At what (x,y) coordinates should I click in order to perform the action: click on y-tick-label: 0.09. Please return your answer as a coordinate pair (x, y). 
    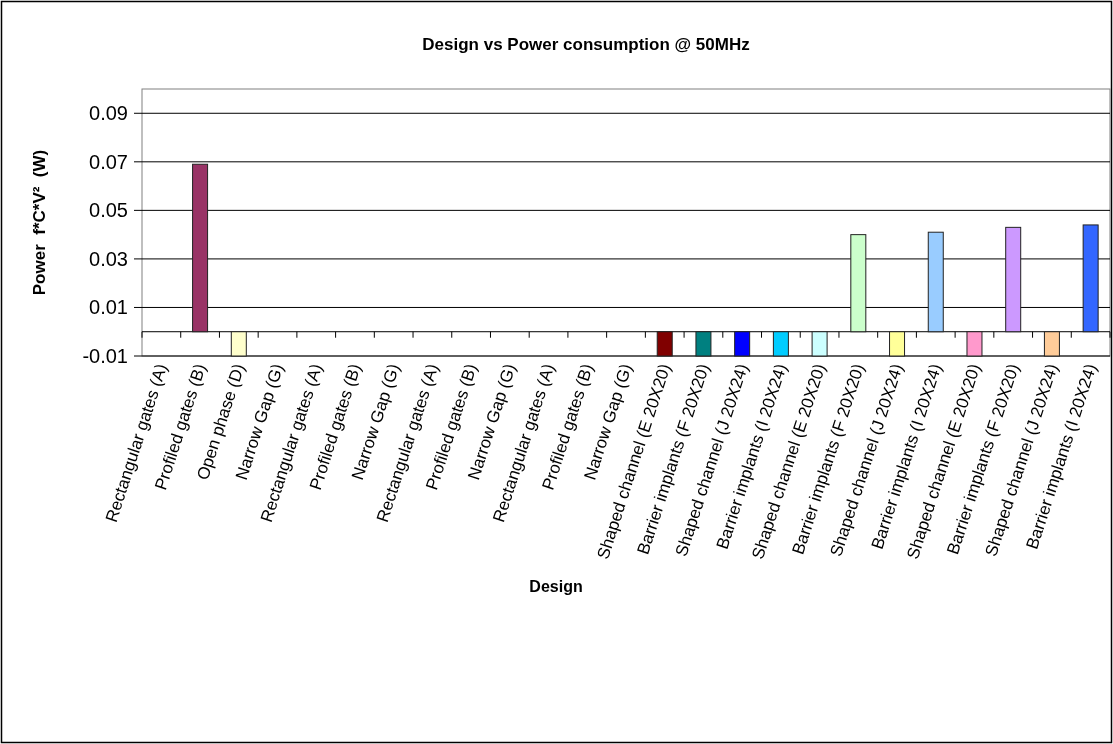
    Looking at the image, I should click on (108, 113).